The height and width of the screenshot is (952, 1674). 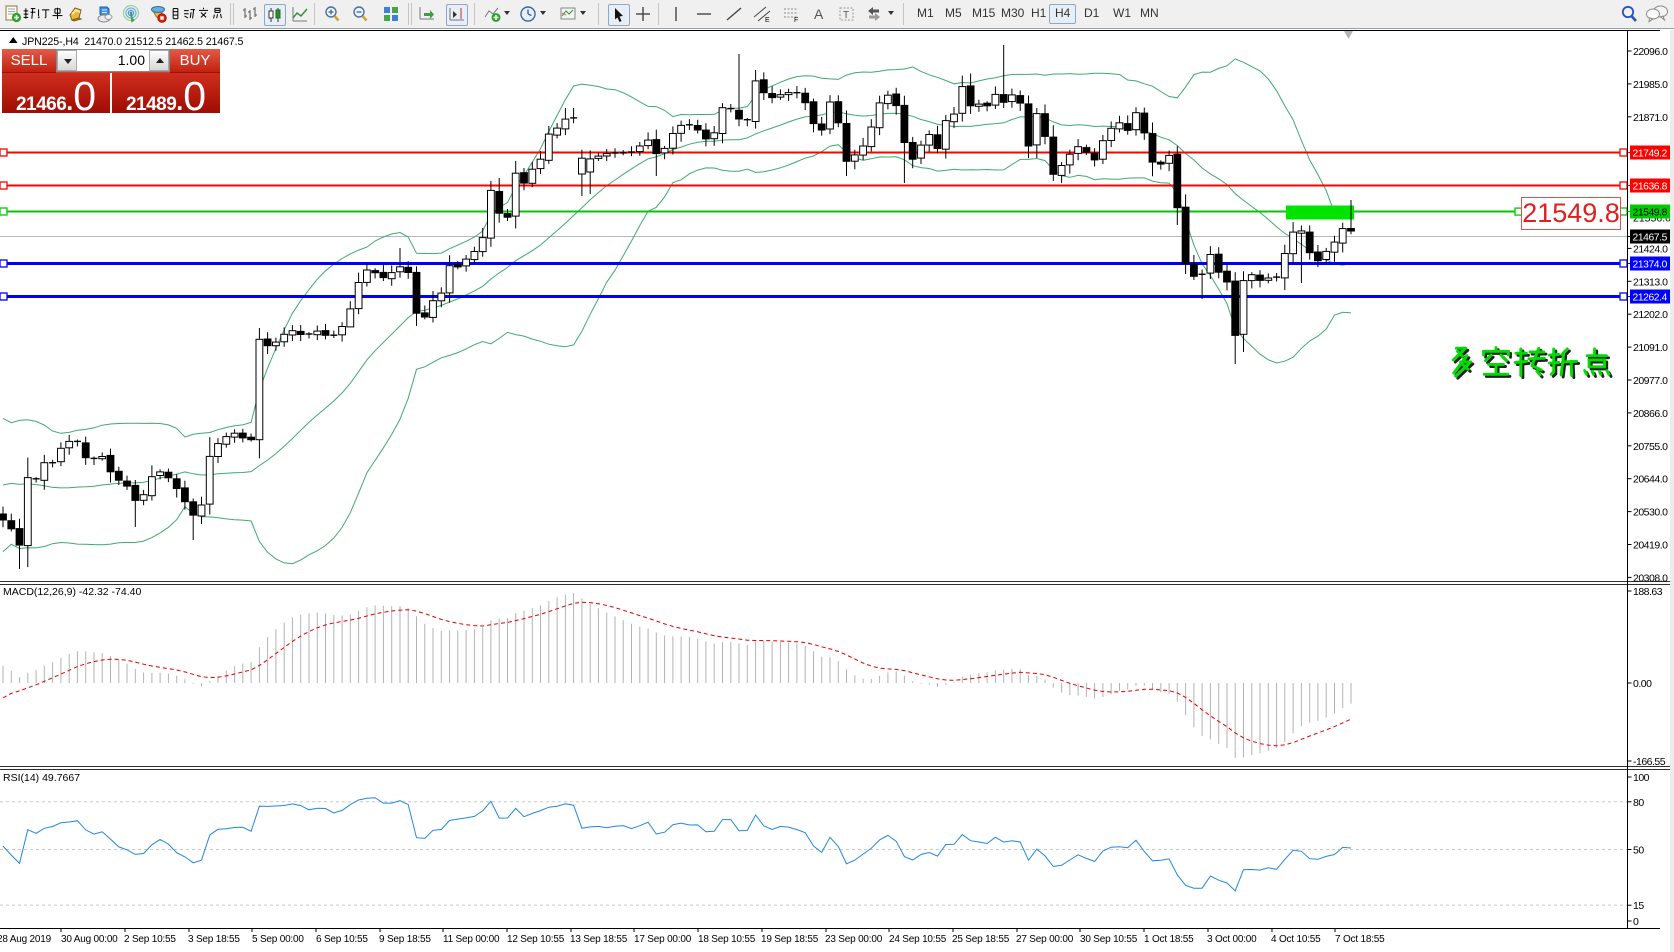 What do you see at coordinates (1648, 592) in the screenshot?
I see `svg-text: 188.63` at bounding box center [1648, 592].